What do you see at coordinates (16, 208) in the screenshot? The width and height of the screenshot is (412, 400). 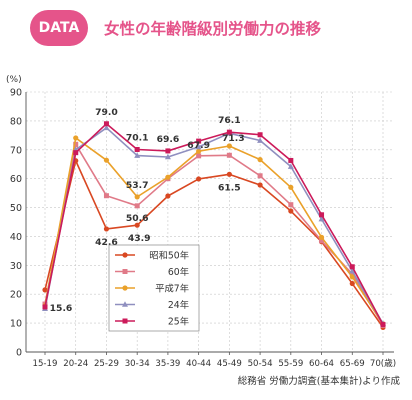 I see `y-tick-label: 50` at bounding box center [16, 208].